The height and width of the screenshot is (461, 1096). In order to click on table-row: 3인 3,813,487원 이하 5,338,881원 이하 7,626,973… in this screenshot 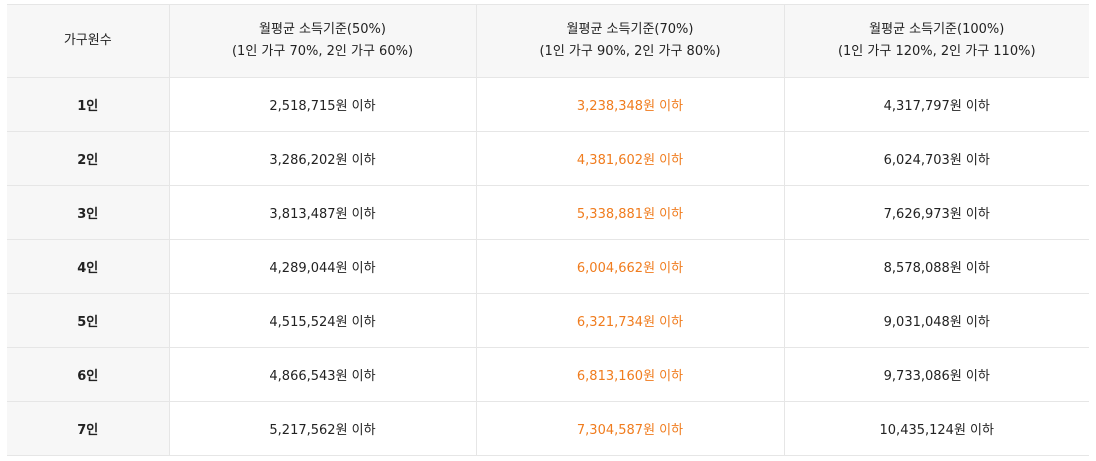, I will do `click(548, 213)`.